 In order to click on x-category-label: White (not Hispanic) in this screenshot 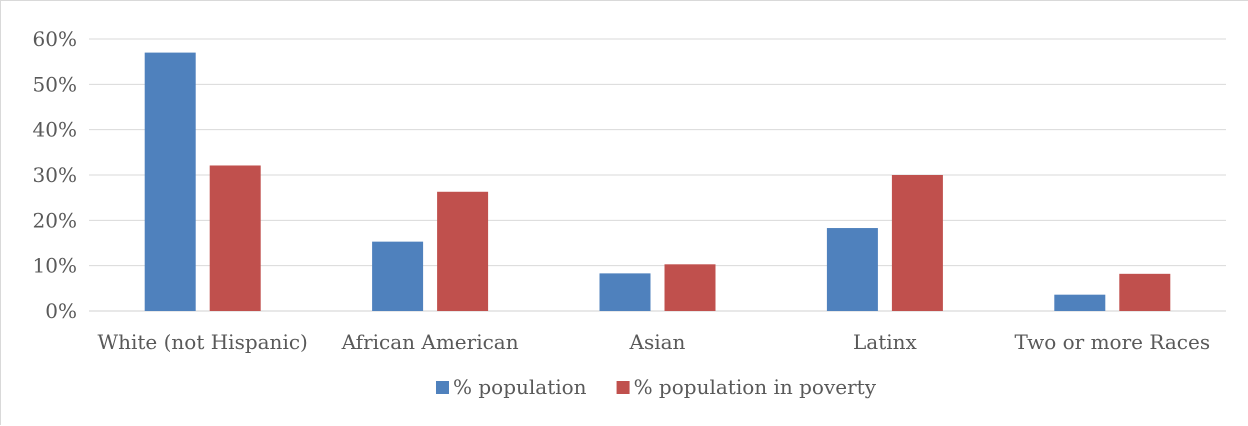, I will do `click(203, 342)`.